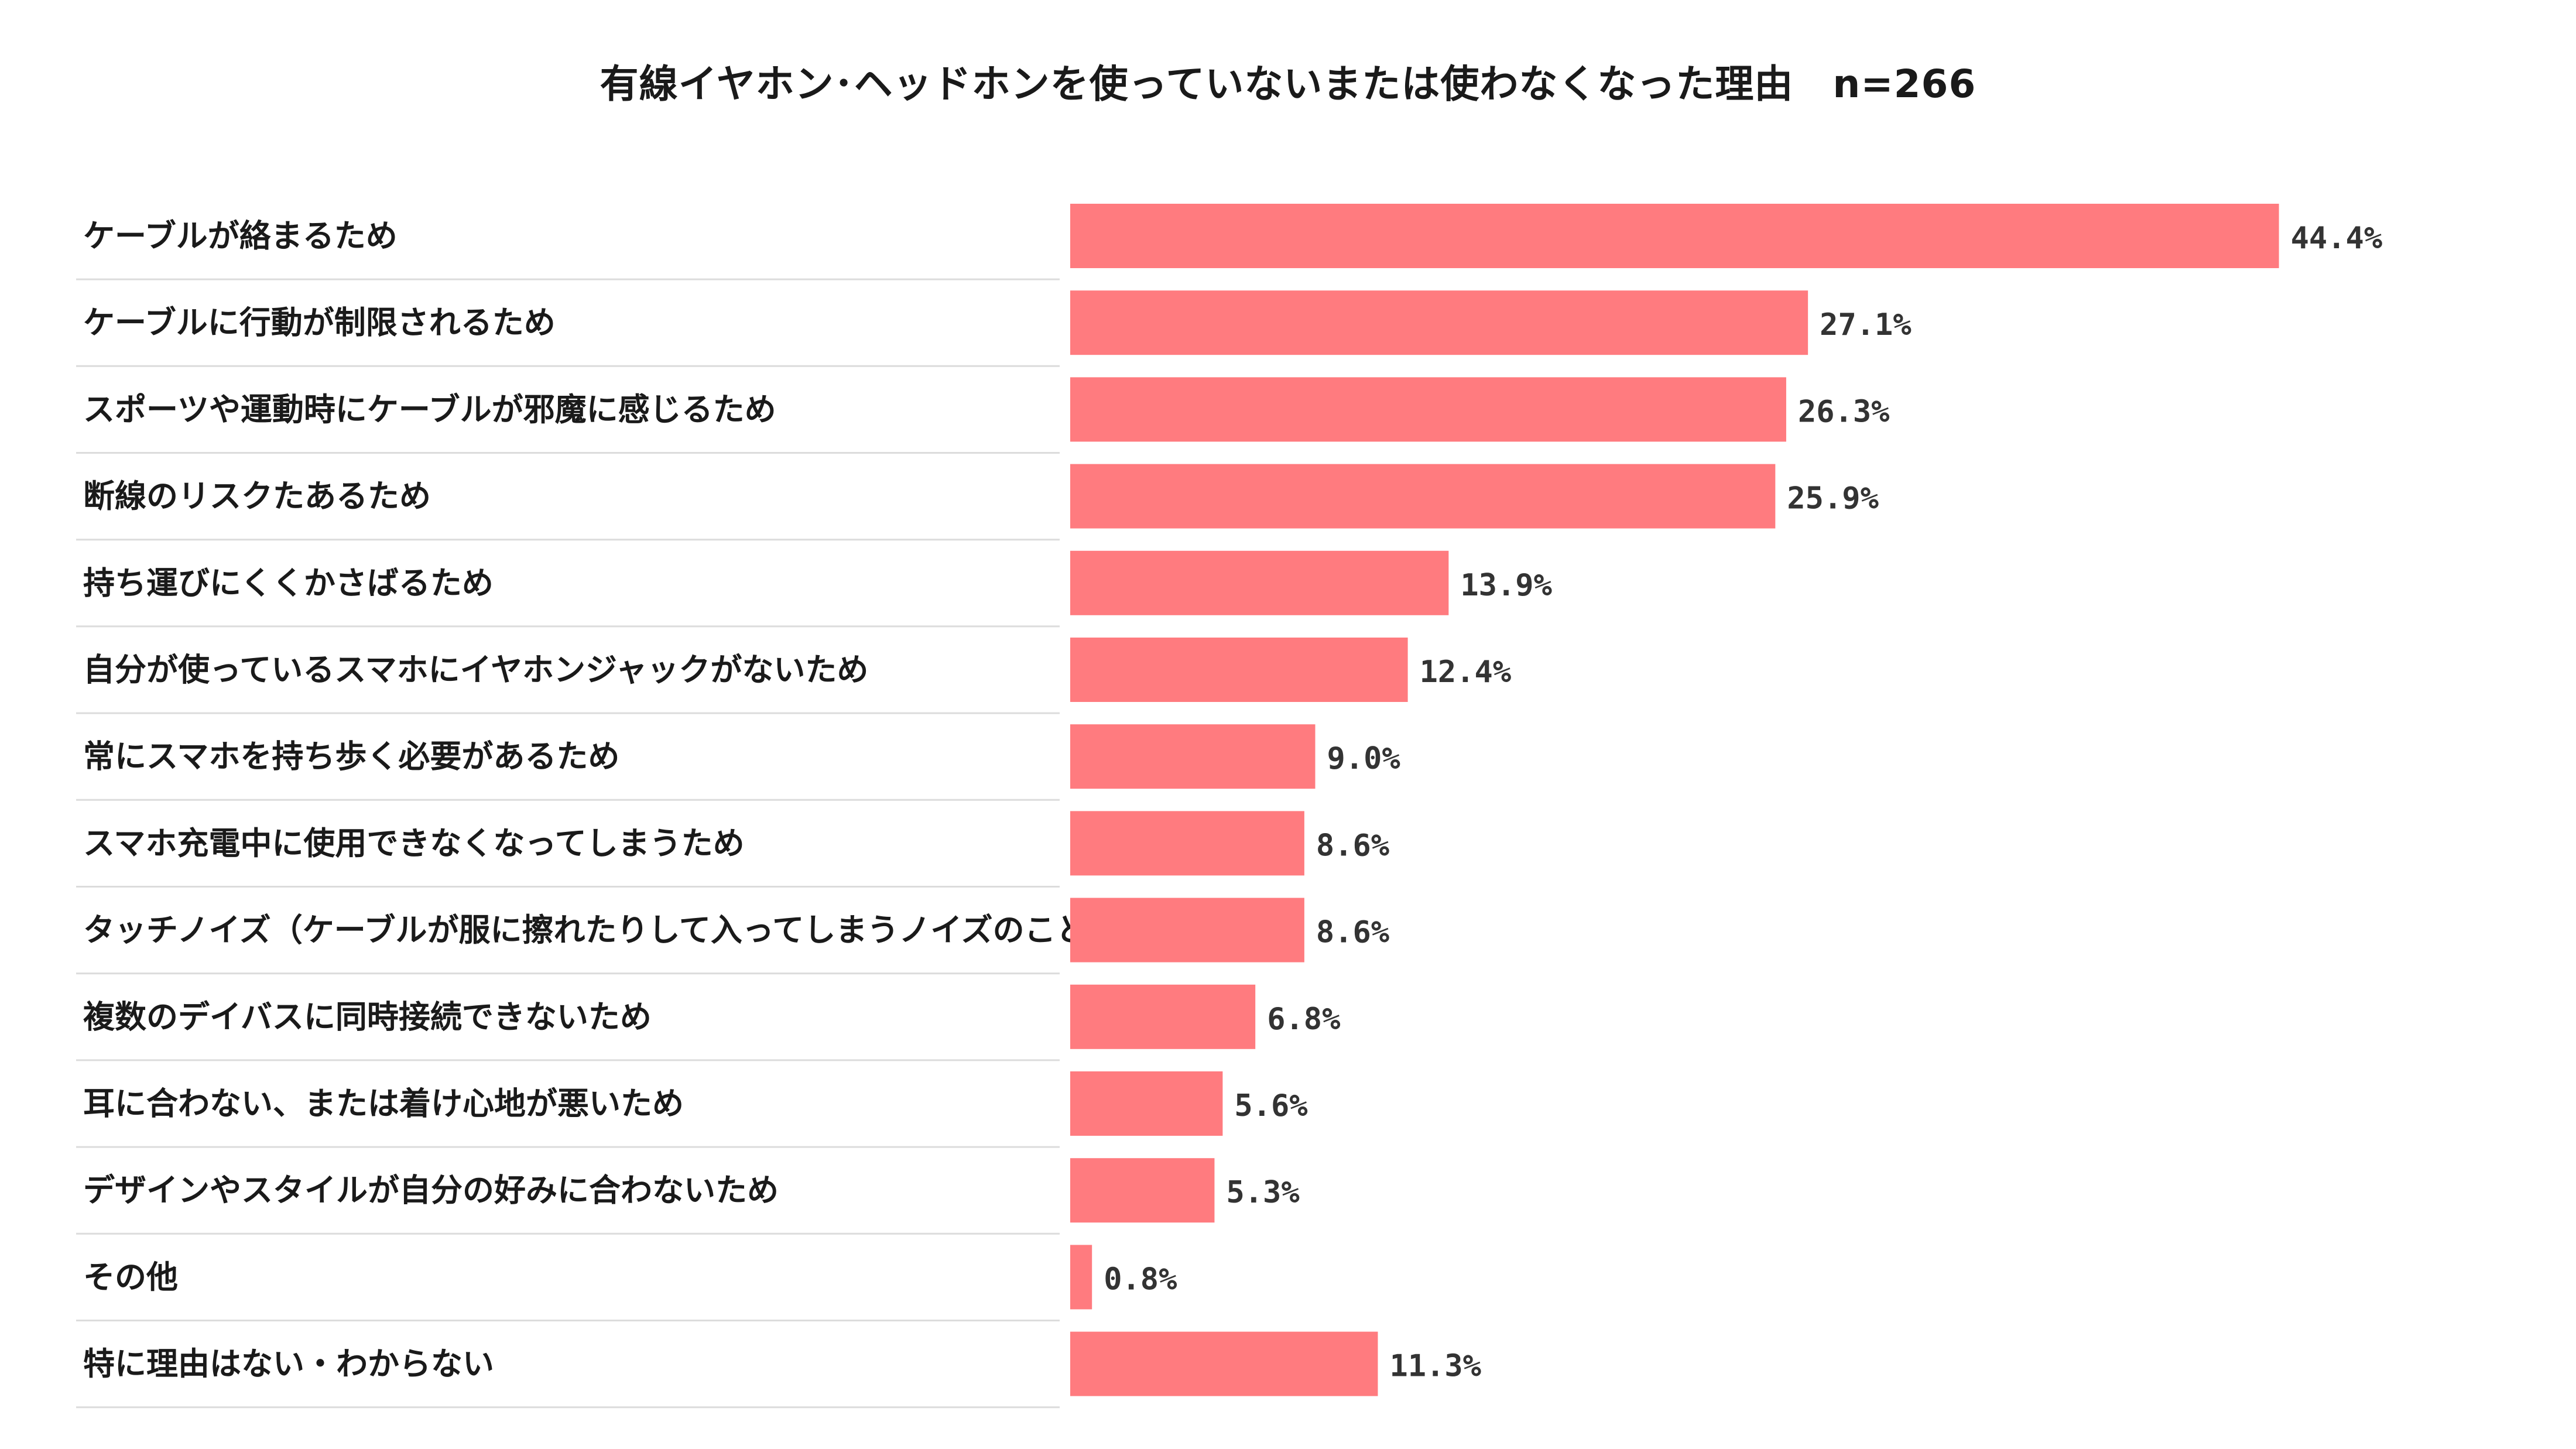 The image size is (2576, 1449). I want to click on category-label: 常にスマホを持ち歩く必要があるため, so click(351, 756).